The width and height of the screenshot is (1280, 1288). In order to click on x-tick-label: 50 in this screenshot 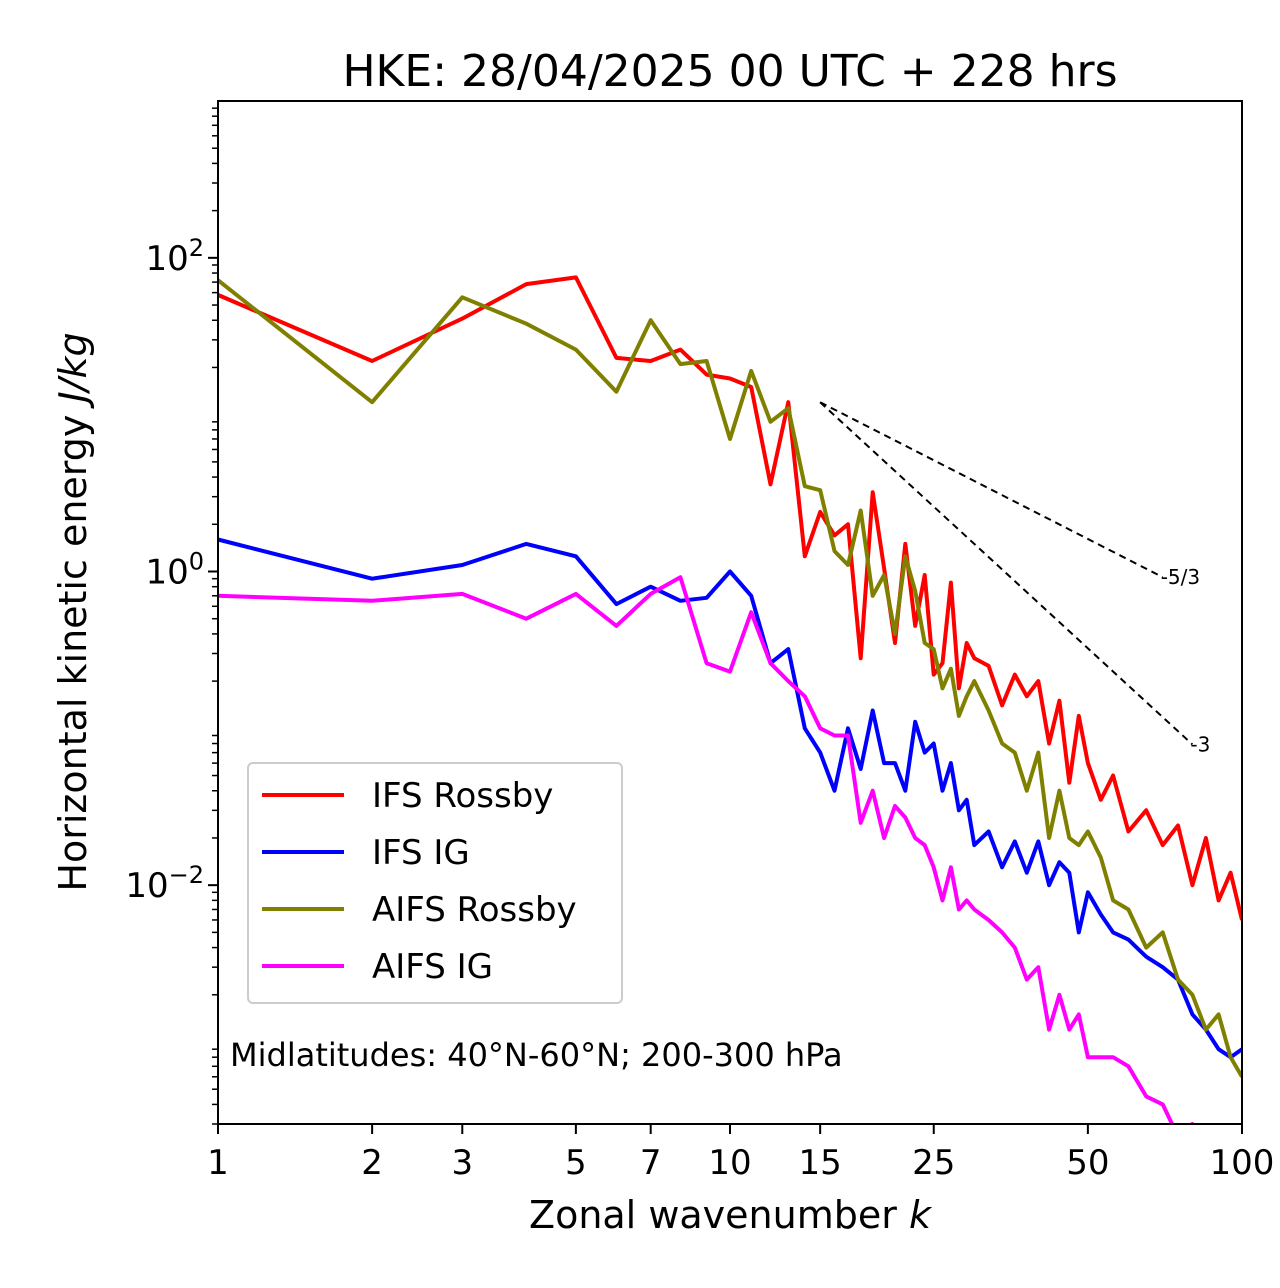, I will do `click(1087, 1163)`.